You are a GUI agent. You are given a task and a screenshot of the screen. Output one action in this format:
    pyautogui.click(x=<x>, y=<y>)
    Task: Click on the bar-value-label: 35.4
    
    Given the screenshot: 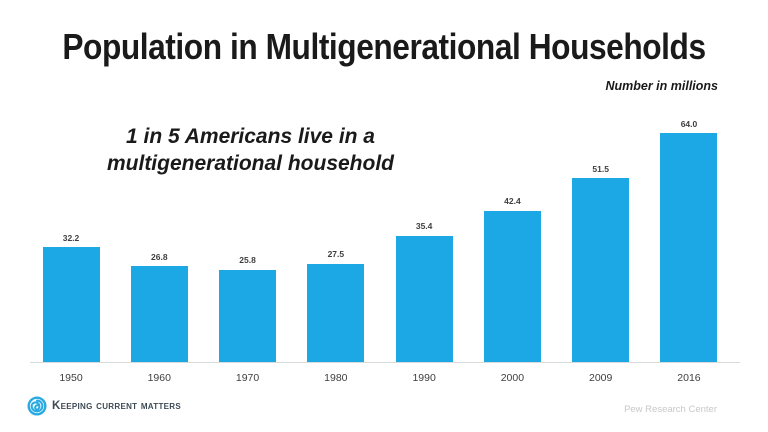 What is the action you would take?
    pyautogui.click(x=424, y=226)
    